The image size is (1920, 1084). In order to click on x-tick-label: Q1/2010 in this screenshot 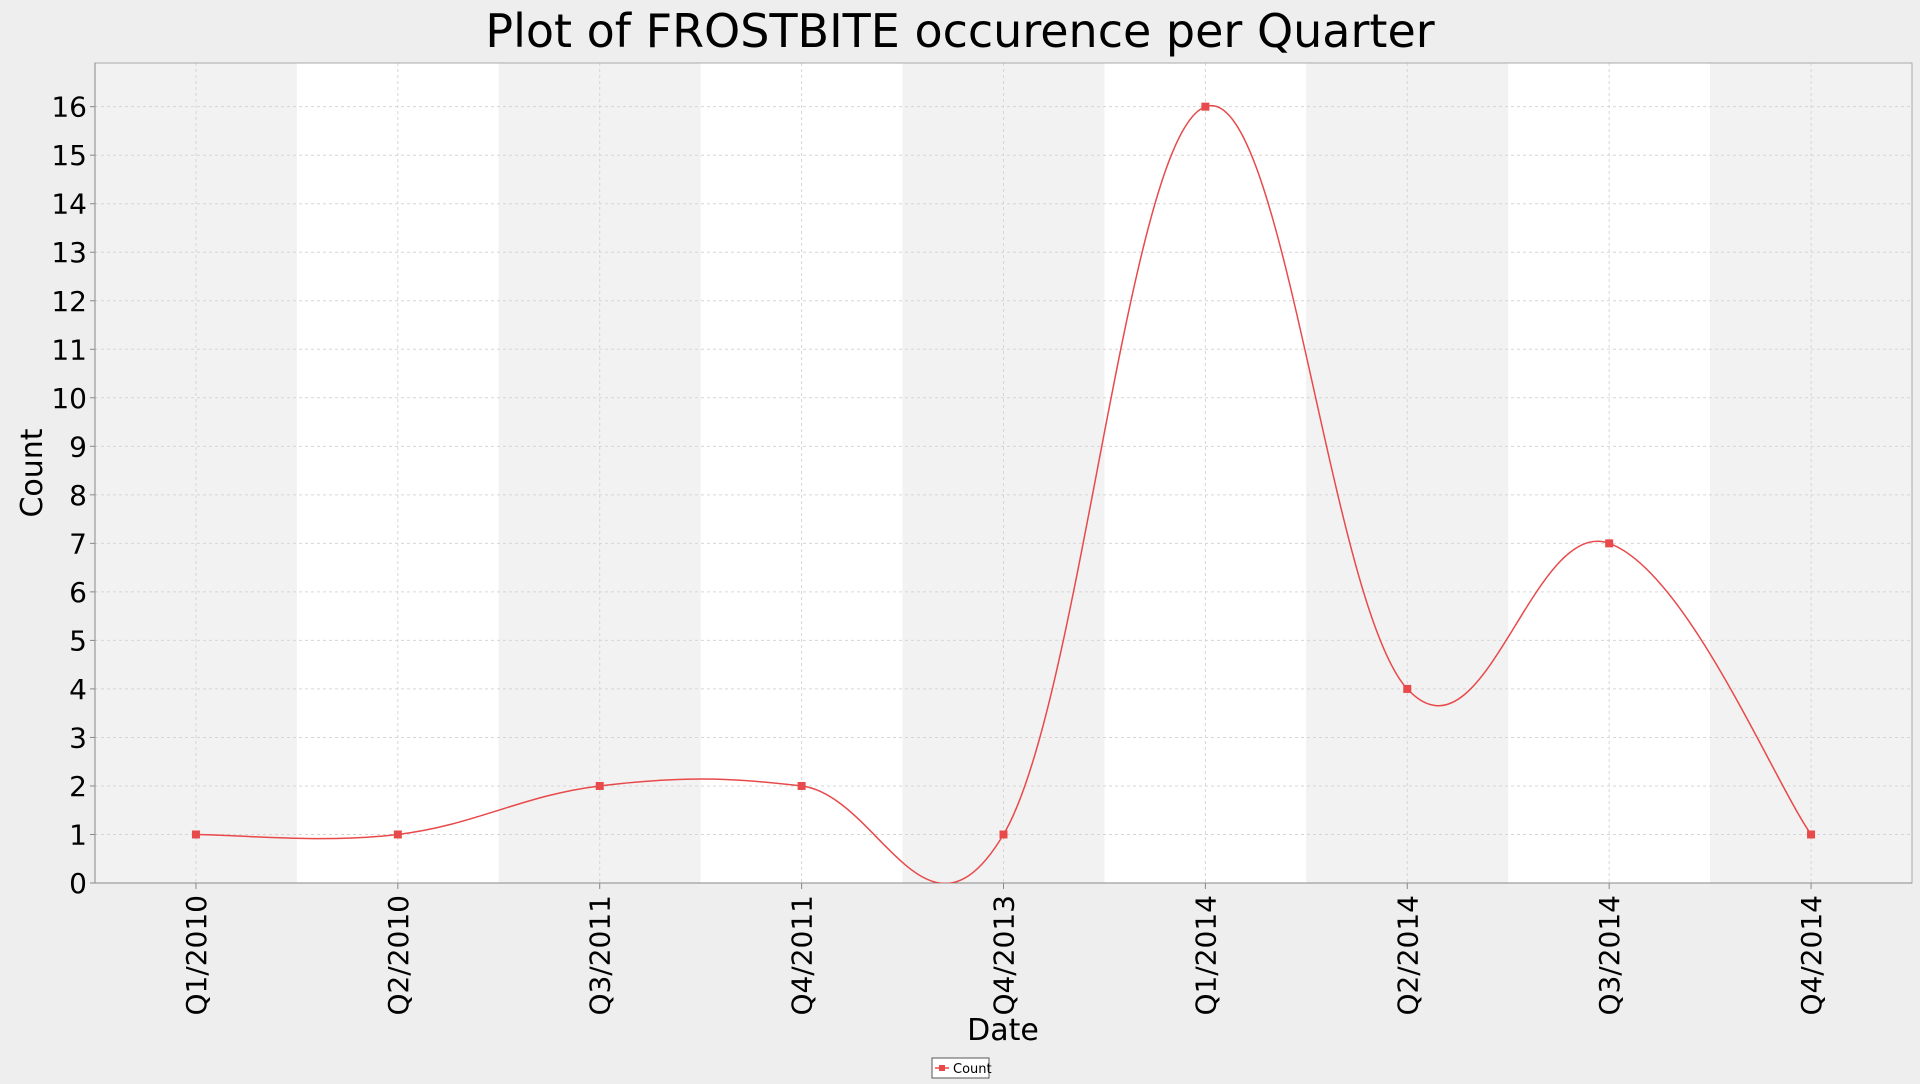, I will do `click(196, 955)`.